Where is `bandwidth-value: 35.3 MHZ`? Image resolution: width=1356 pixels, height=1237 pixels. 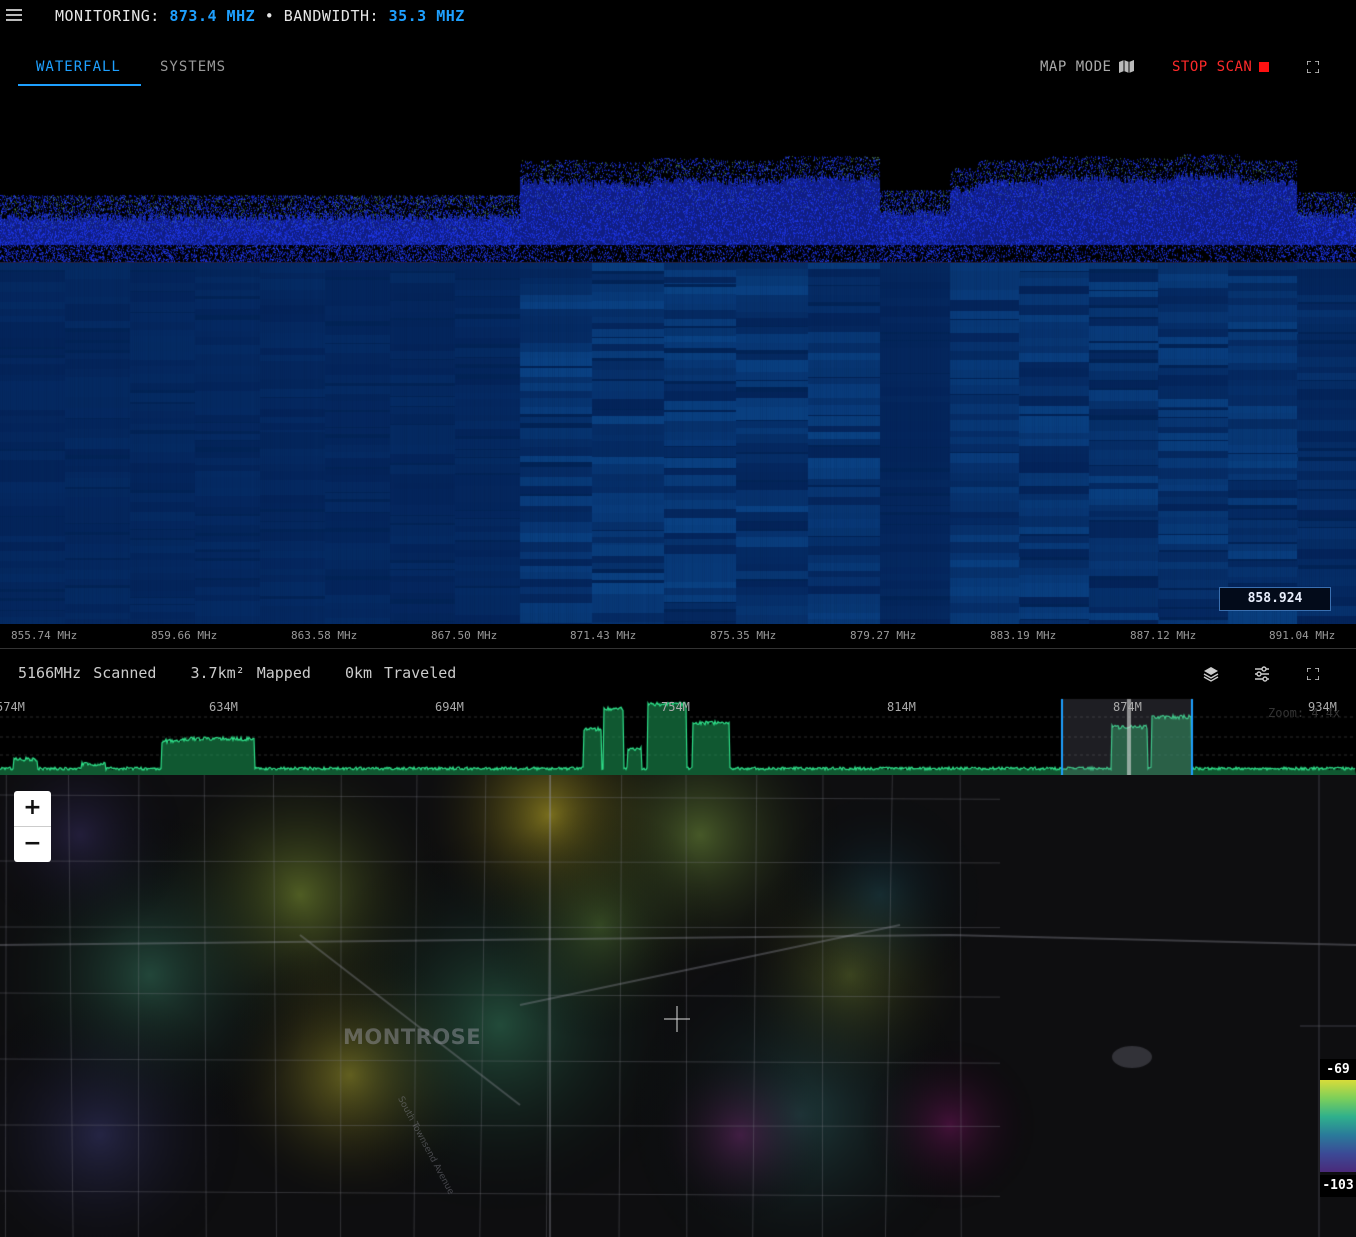
bandwidth-value: 35.3 MHZ is located at coordinates (426, 16).